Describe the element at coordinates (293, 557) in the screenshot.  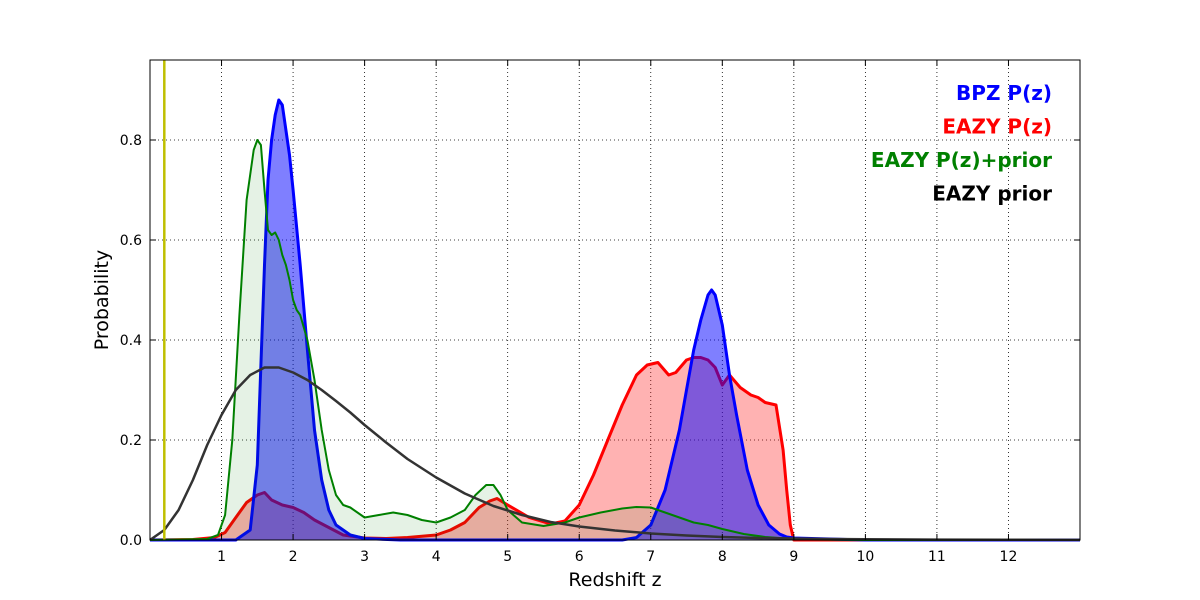
I see `x-tick-label: 2` at that location.